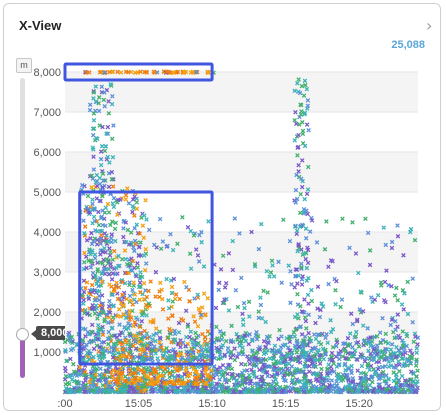  I want to click on y-range-slider-track, so click(22, 228).